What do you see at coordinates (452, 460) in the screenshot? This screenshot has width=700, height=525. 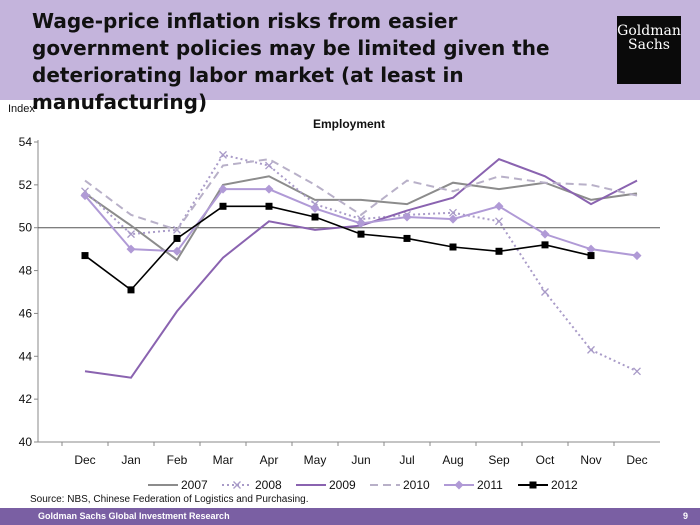 I see `x-tick-label: Aug` at bounding box center [452, 460].